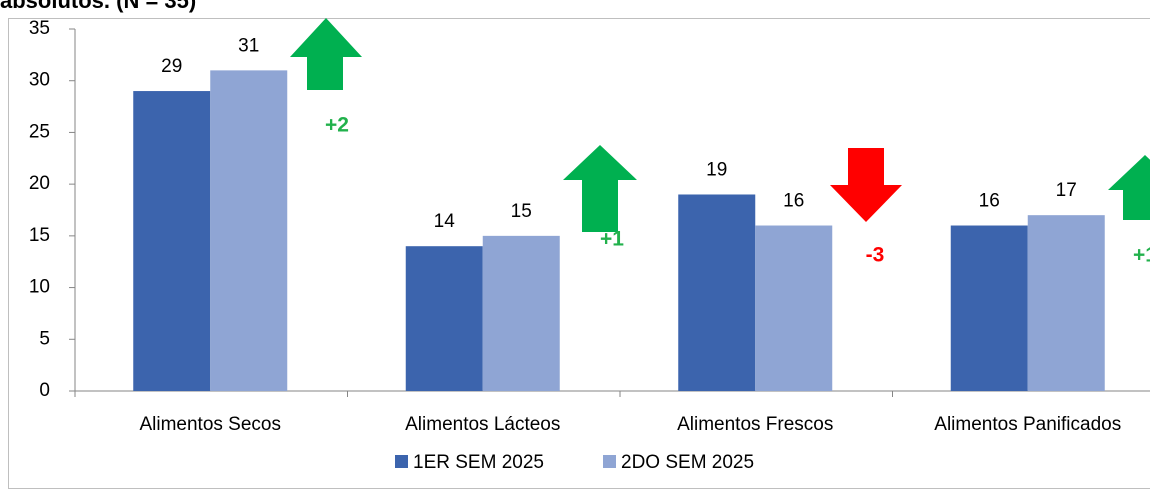  I want to click on x-tick-label: Alimentos Frescos, so click(755, 424).